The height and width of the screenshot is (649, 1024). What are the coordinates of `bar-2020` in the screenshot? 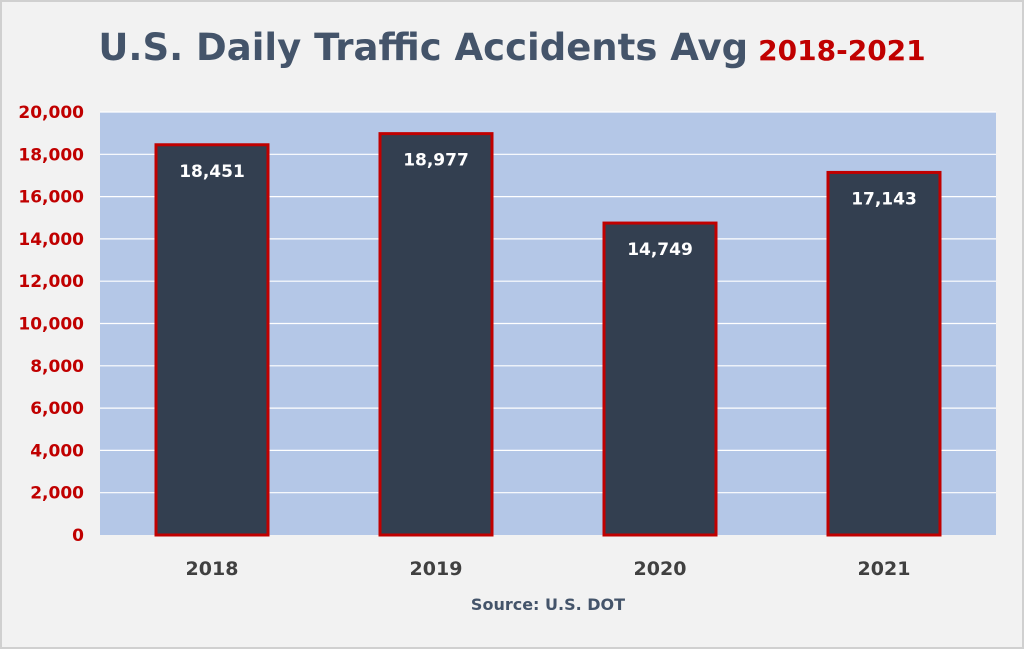 It's located at (660, 379).